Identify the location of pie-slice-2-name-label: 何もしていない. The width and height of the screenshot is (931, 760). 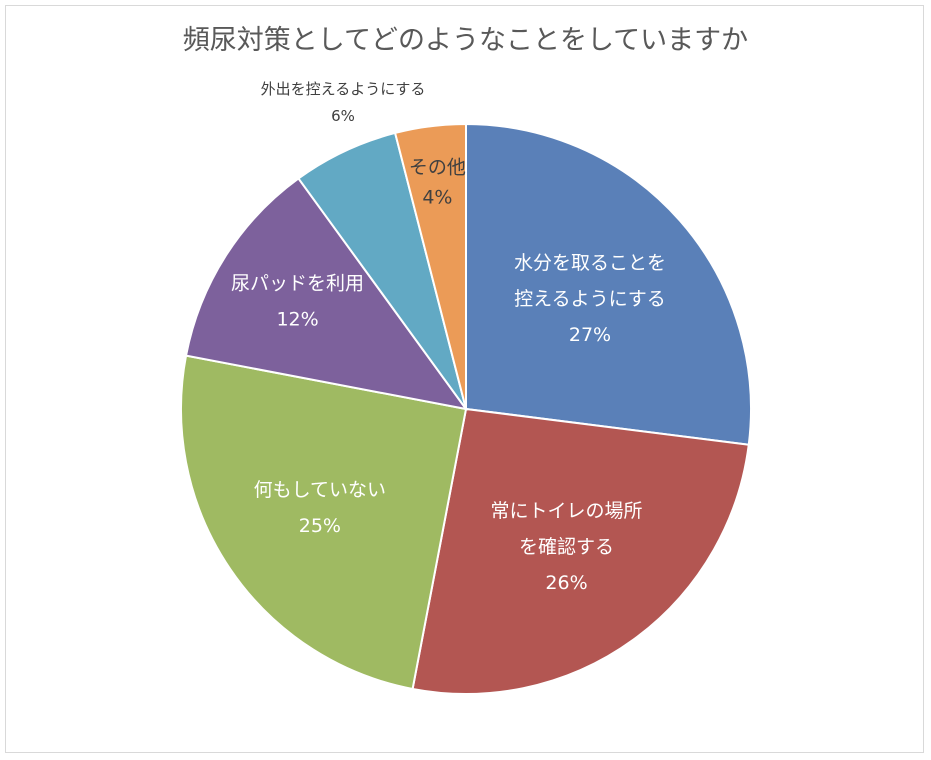
(320, 490).